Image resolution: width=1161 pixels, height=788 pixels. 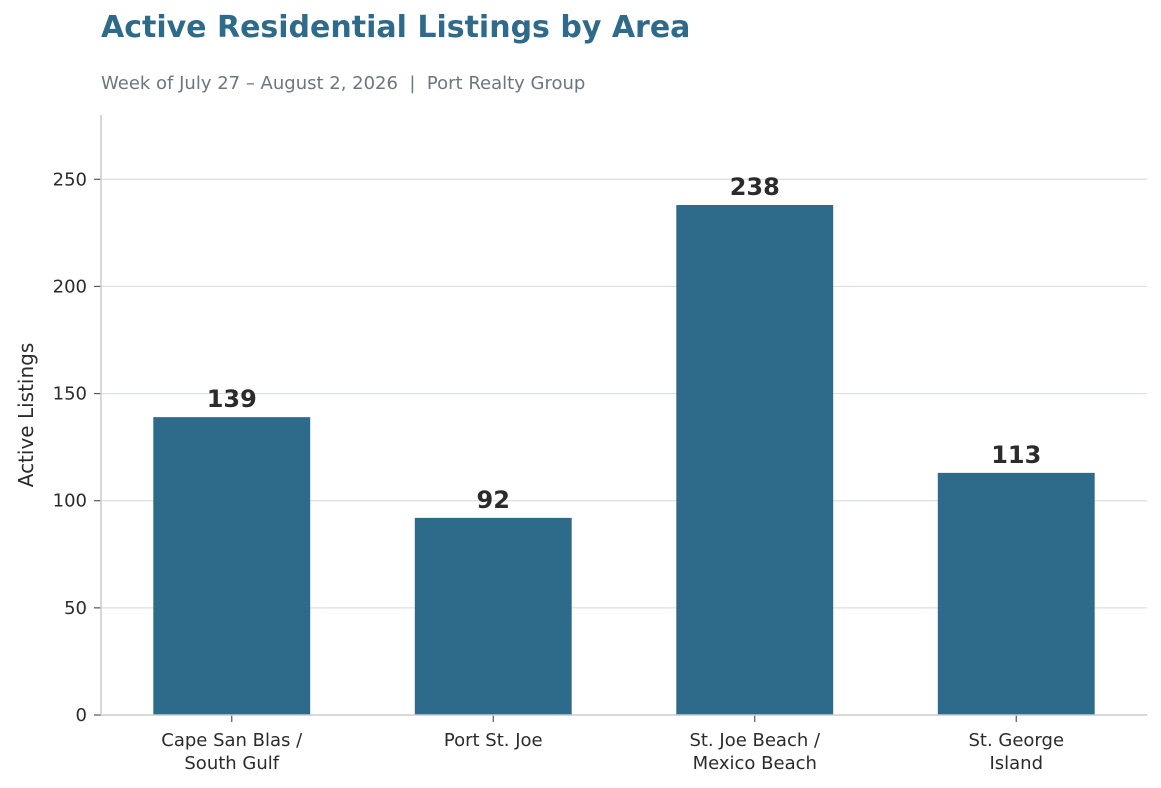 I want to click on bar-value-label: 113, so click(x=1016, y=455).